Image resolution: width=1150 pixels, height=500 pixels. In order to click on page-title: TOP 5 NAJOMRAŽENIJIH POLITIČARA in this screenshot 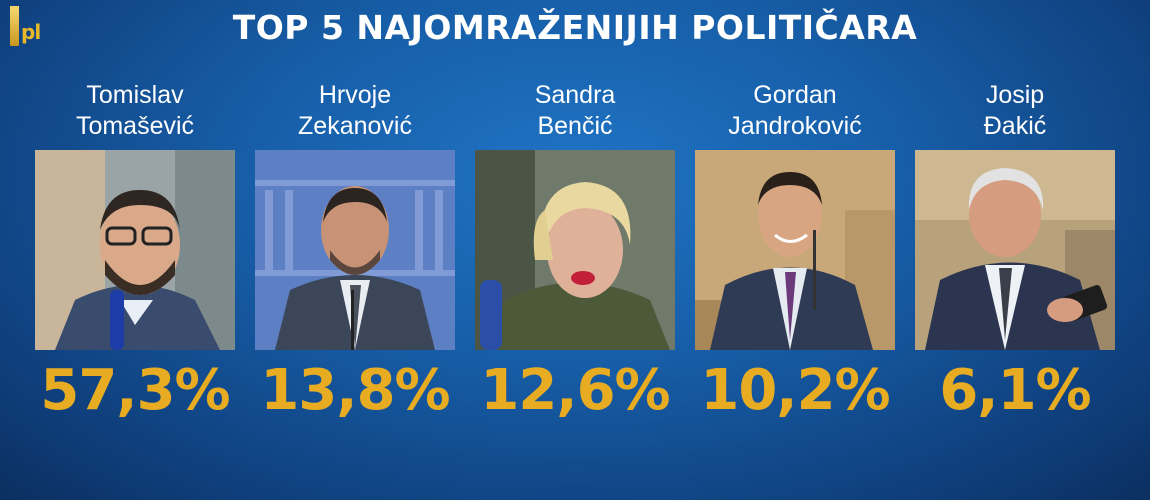, I will do `click(575, 27)`.